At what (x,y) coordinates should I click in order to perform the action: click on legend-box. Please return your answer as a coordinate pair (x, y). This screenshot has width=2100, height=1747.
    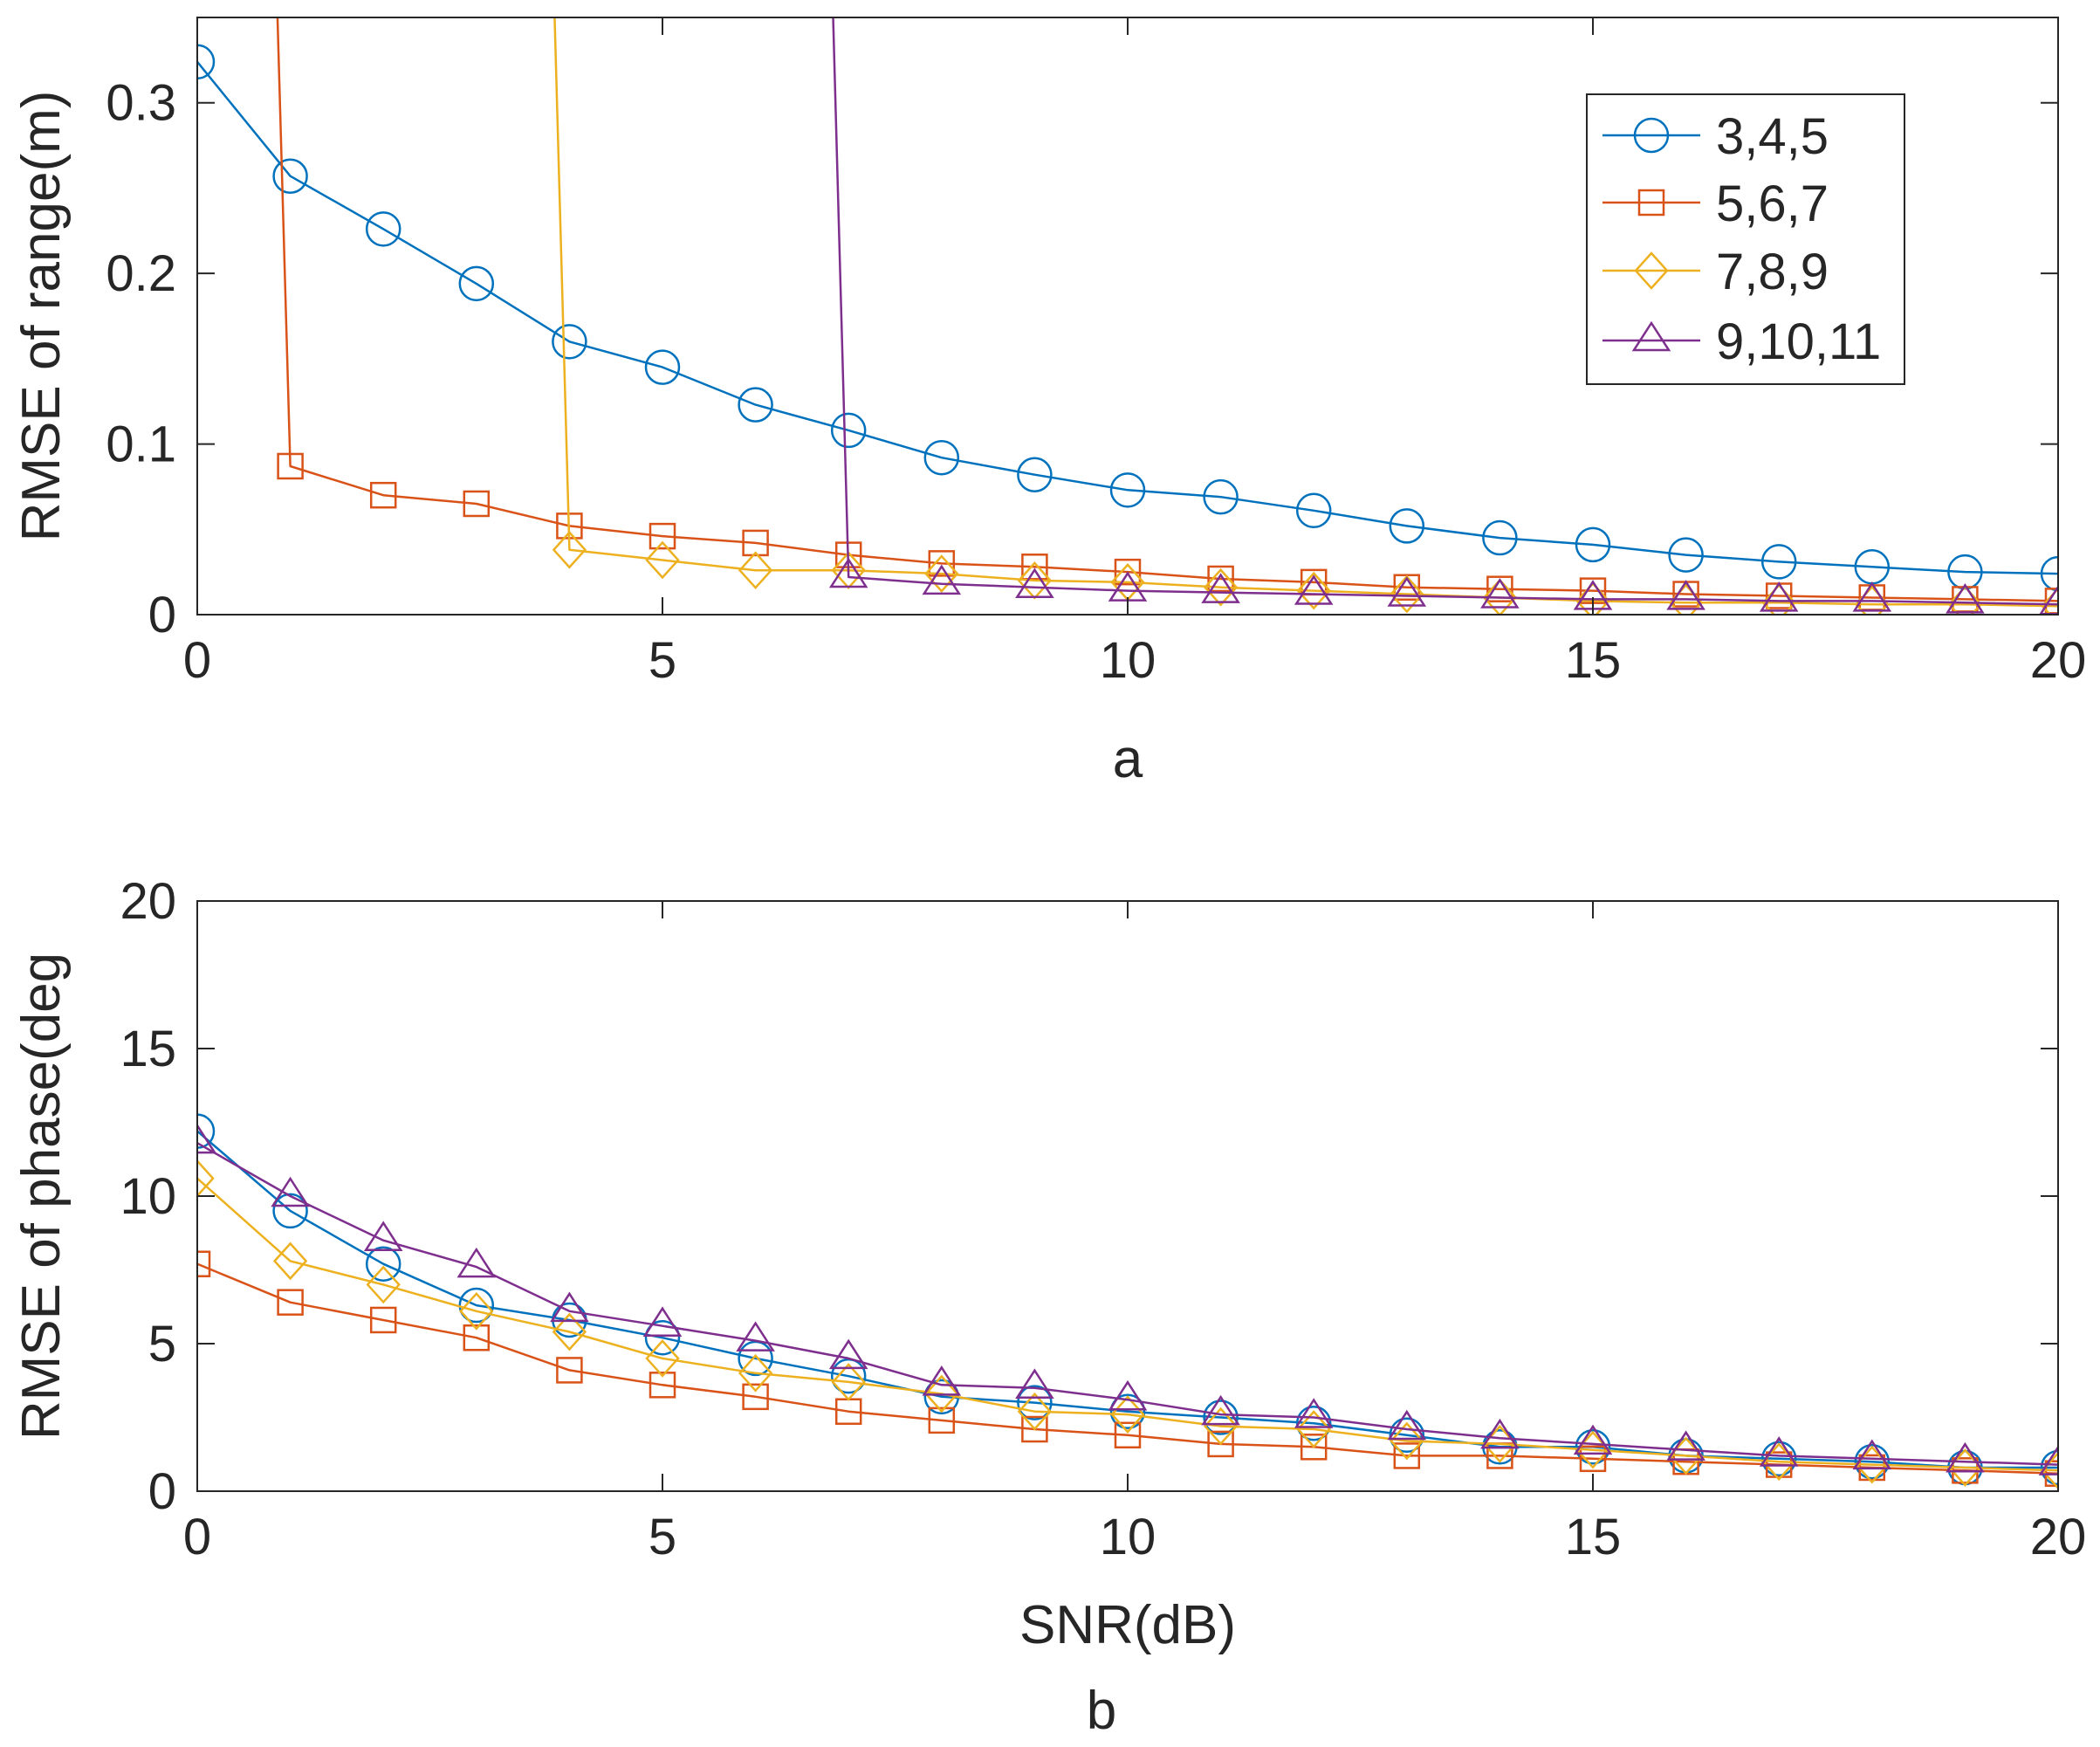
    Looking at the image, I should click on (1745, 239).